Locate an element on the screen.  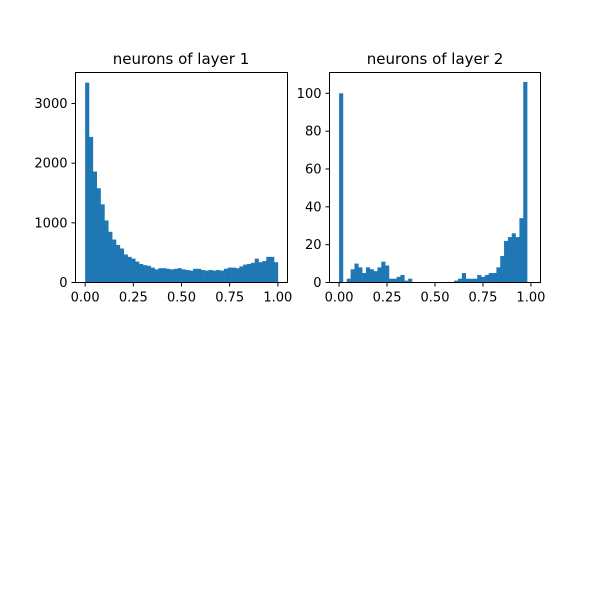
y-tick-label: 40 is located at coordinates (313, 207).